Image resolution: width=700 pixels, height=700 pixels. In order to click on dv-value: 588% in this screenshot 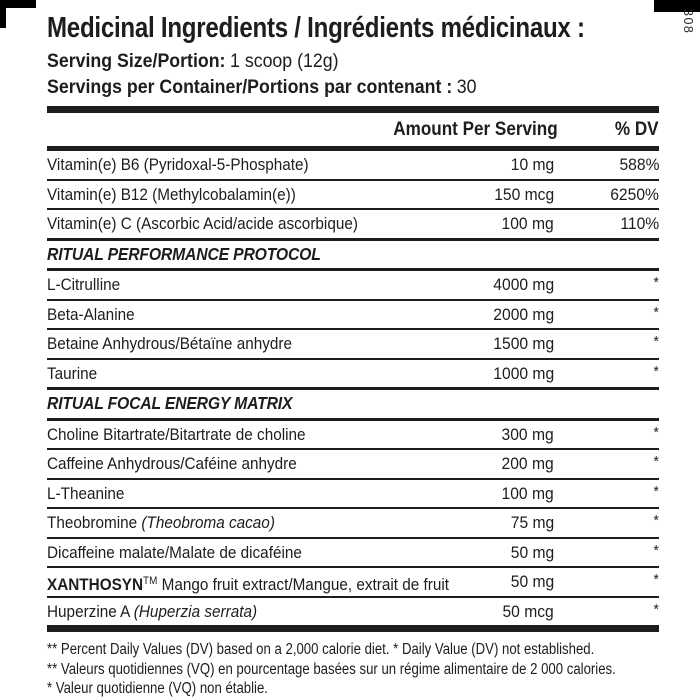, I will do `click(638, 164)`.